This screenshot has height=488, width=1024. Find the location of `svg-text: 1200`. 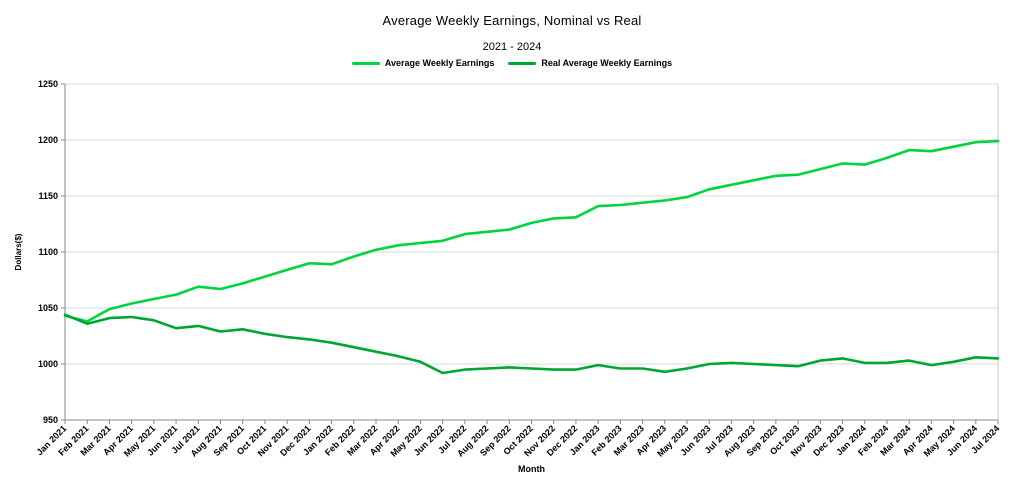

svg-text: 1200 is located at coordinates (48, 140).